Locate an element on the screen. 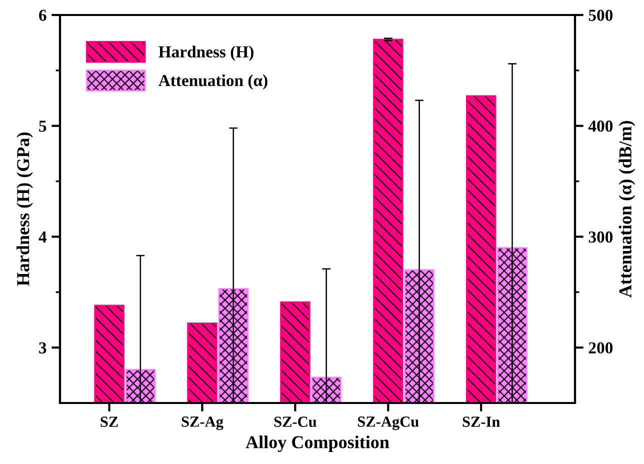 This screenshot has height=464, width=644. x-axis-title: Alloy Composition is located at coordinates (318, 444).